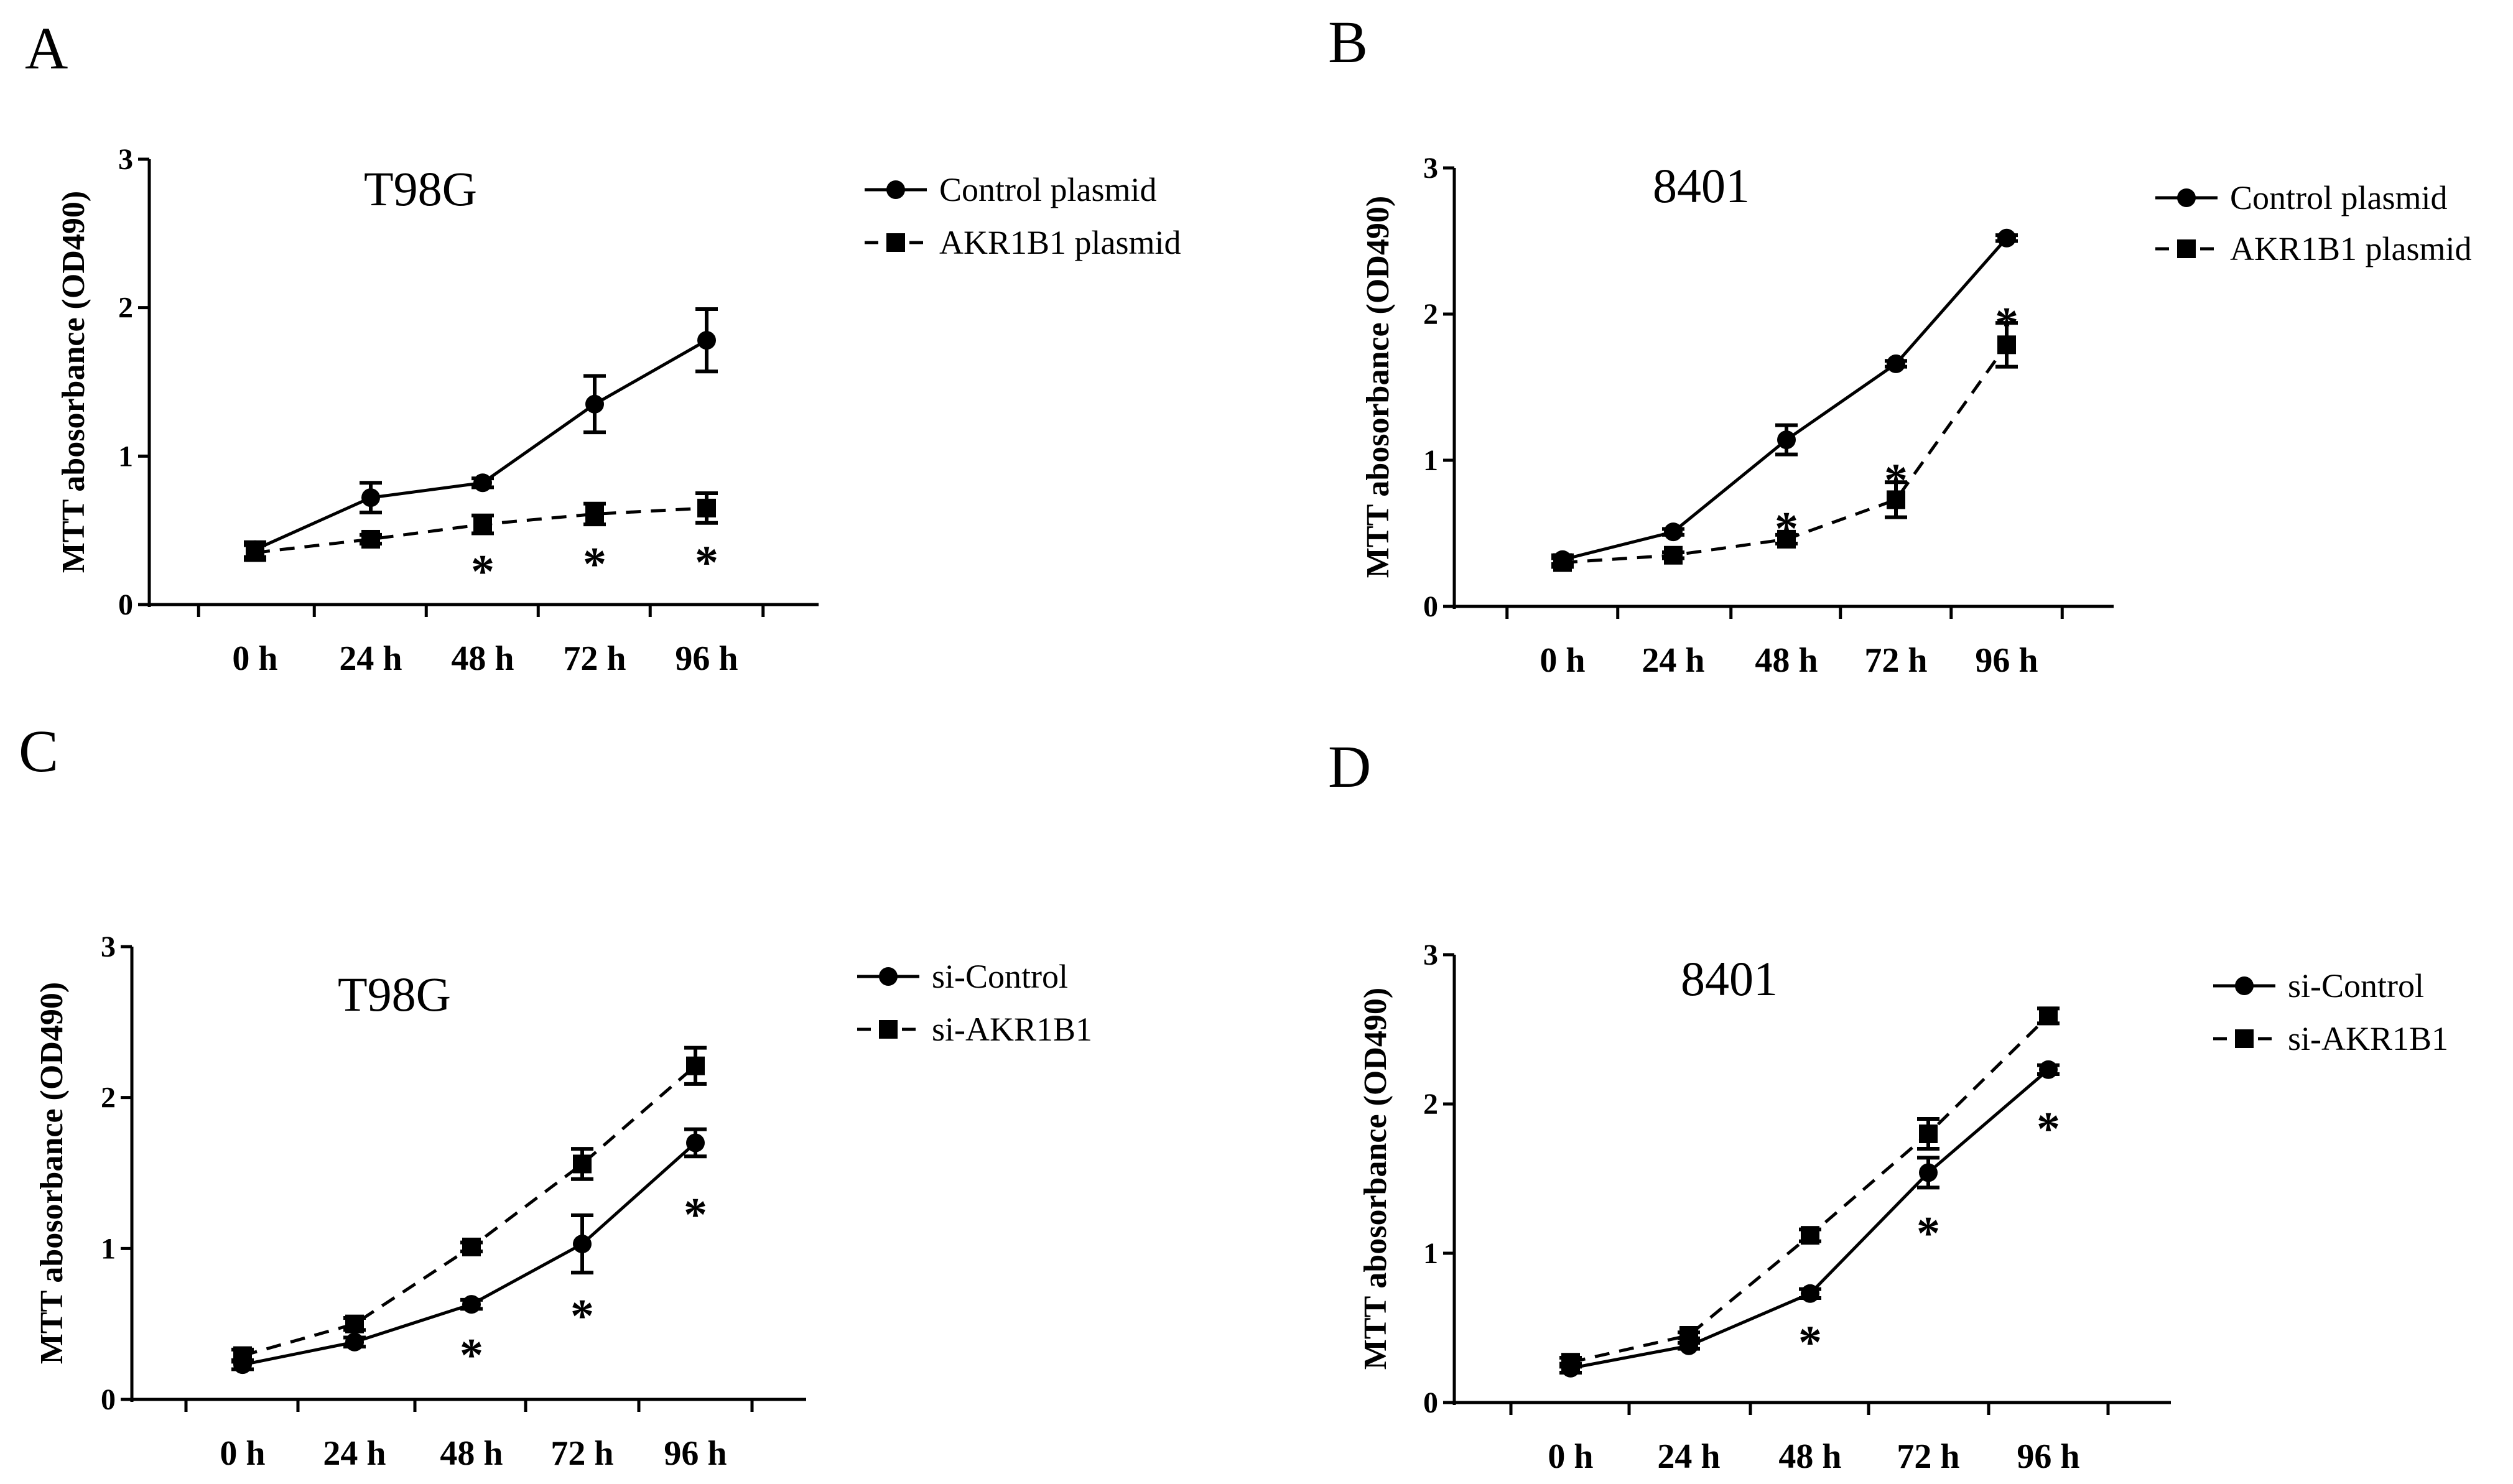  What do you see at coordinates (2368, 1038) in the screenshot?
I see `legend-label: si-AKR1B1` at bounding box center [2368, 1038].